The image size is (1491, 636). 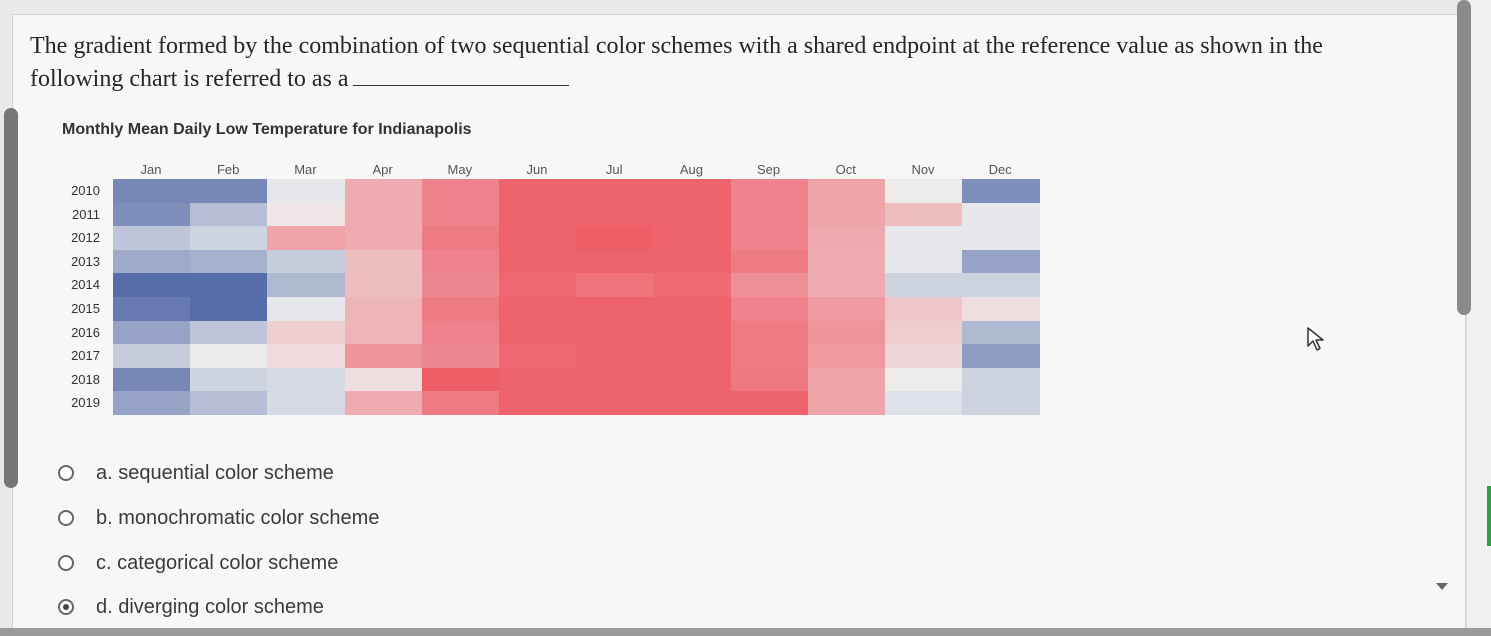 I want to click on option-d: d. diverging color scheme, so click(x=191, y=607).